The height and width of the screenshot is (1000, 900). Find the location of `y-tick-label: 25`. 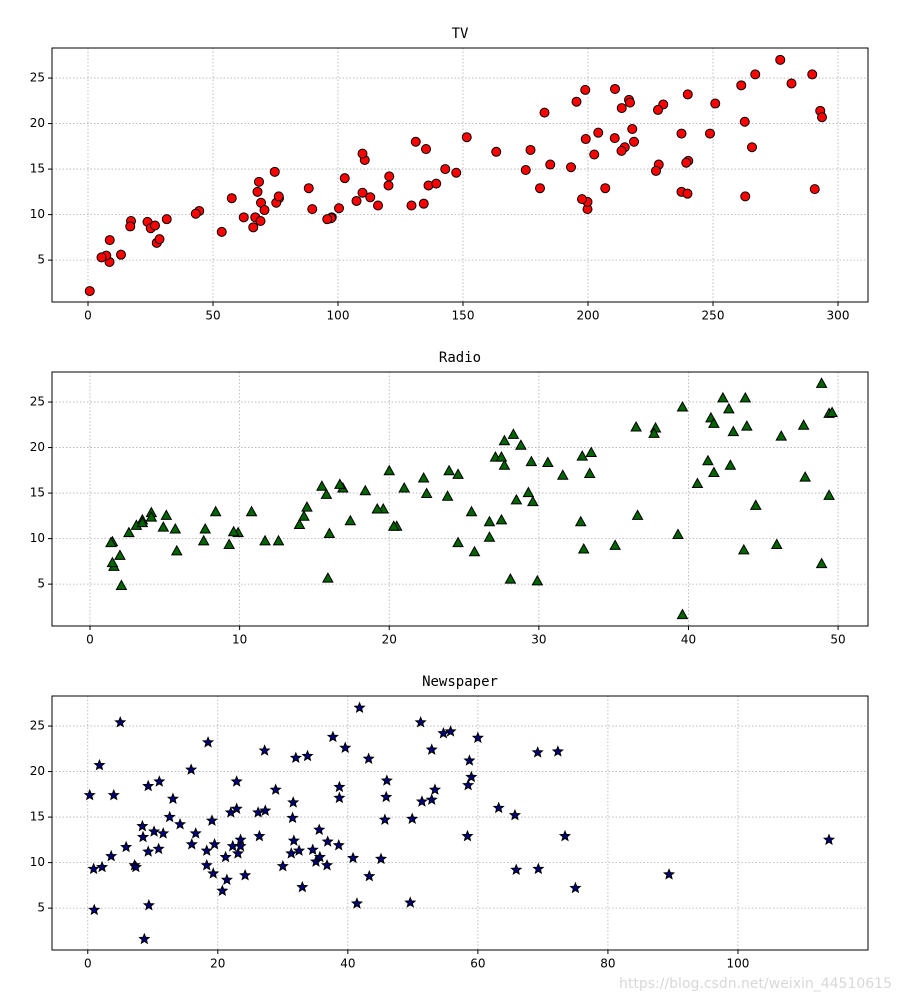

y-tick-label: 25 is located at coordinates (37, 78).